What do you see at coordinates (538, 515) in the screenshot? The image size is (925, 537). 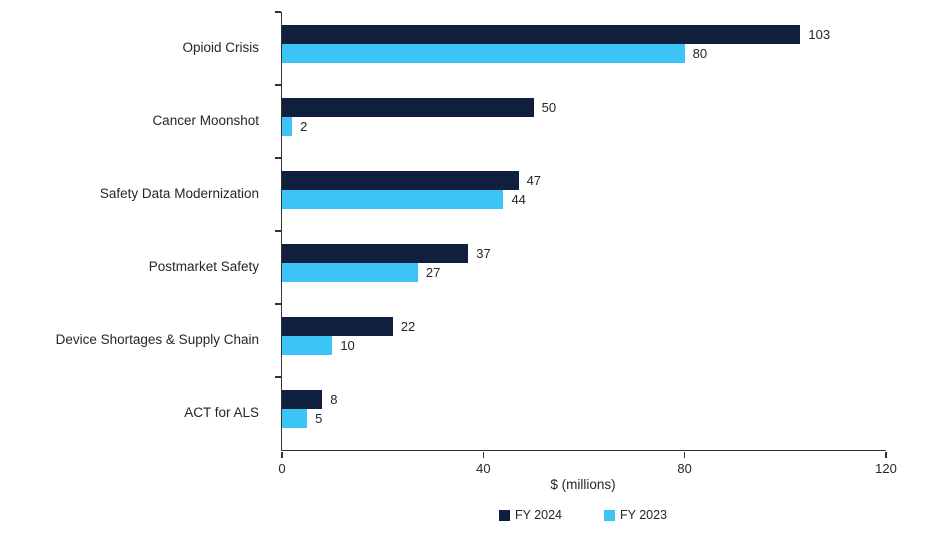 I see `legend-label-fy2024: FY 2024` at bounding box center [538, 515].